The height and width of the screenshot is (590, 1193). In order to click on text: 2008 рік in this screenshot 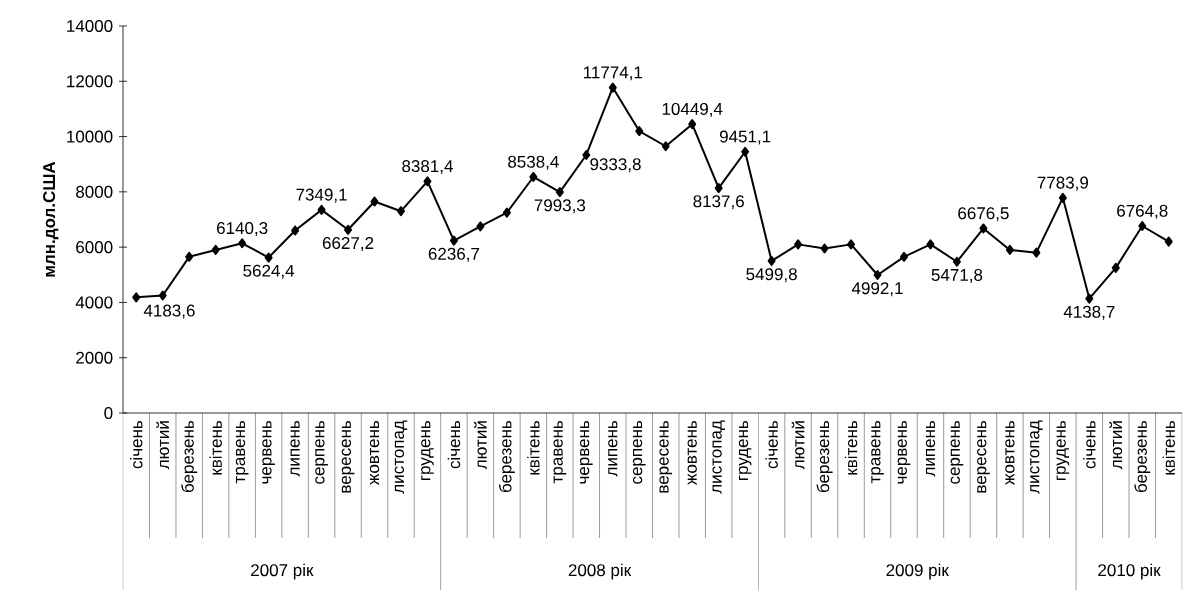, I will do `click(600, 571)`.